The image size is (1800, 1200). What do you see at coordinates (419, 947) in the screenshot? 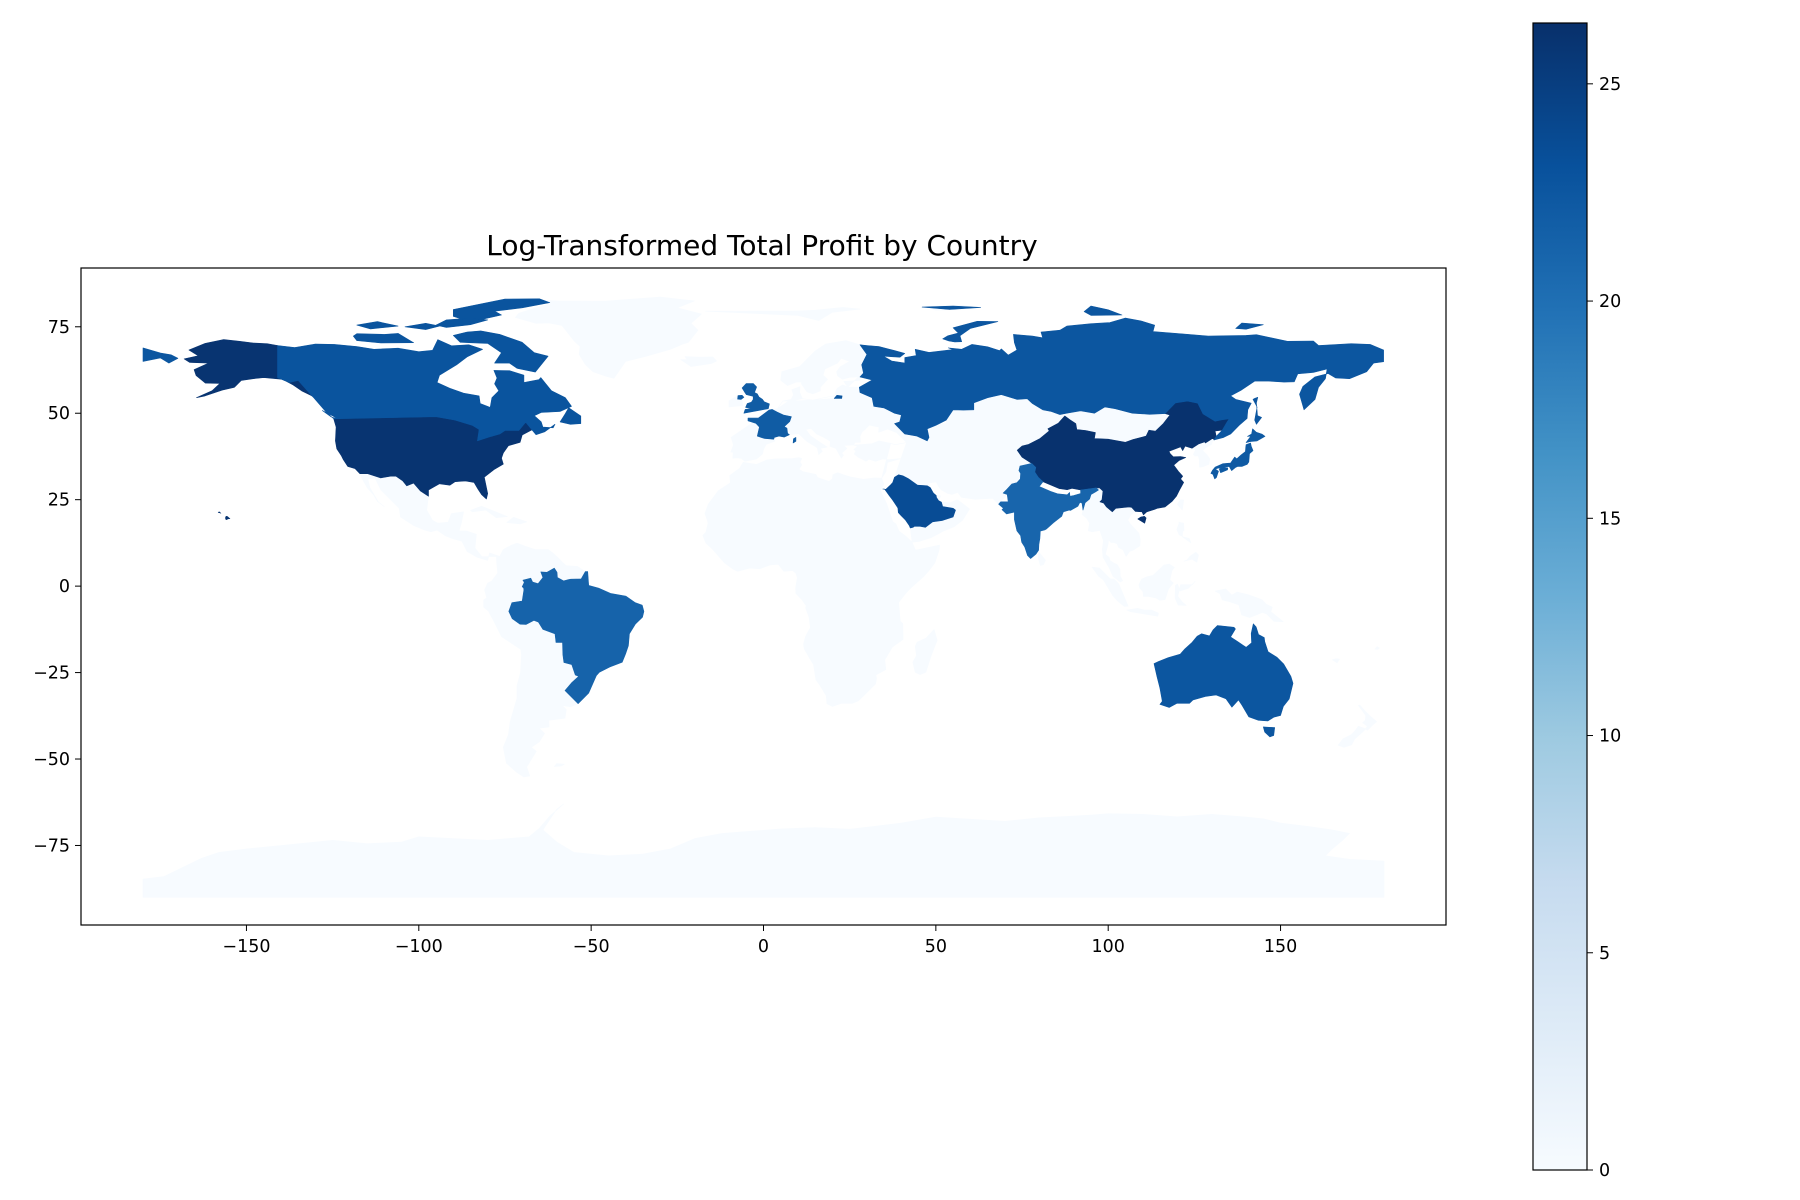
I see `x-tick-label: −100` at bounding box center [419, 947].